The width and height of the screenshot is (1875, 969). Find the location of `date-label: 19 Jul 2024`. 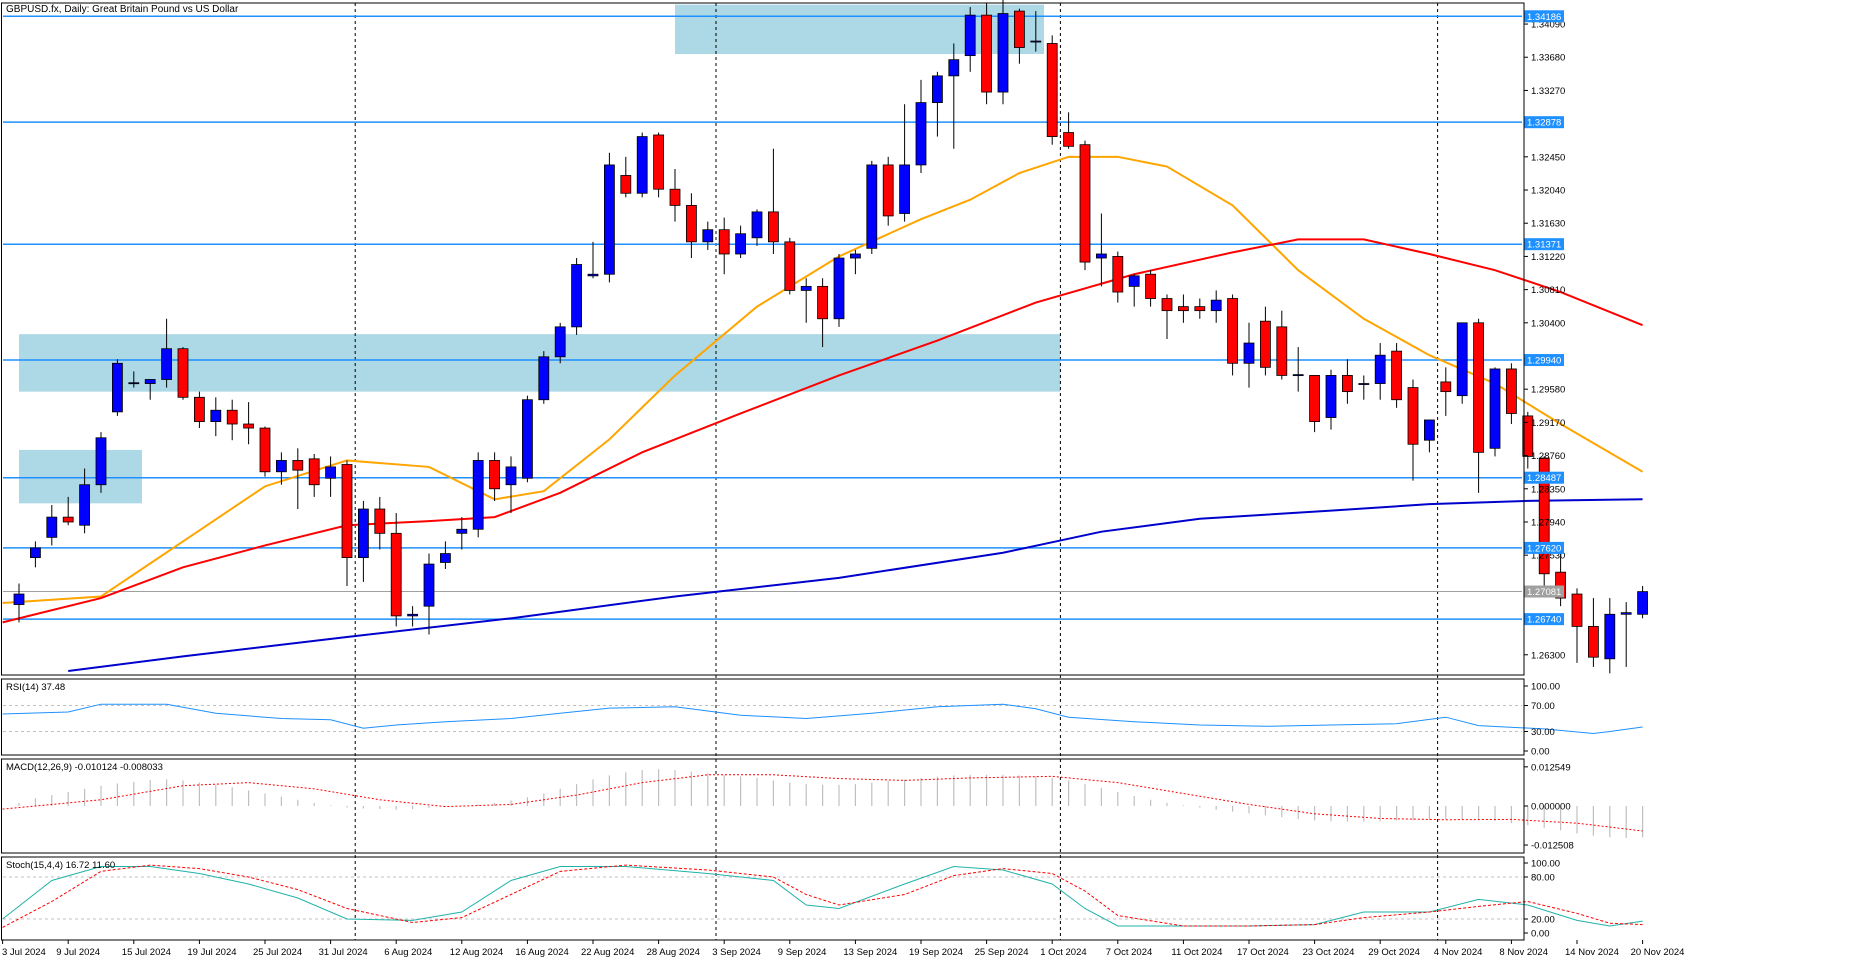

date-label: 19 Jul 2024 is located at coordinates (211, 952).